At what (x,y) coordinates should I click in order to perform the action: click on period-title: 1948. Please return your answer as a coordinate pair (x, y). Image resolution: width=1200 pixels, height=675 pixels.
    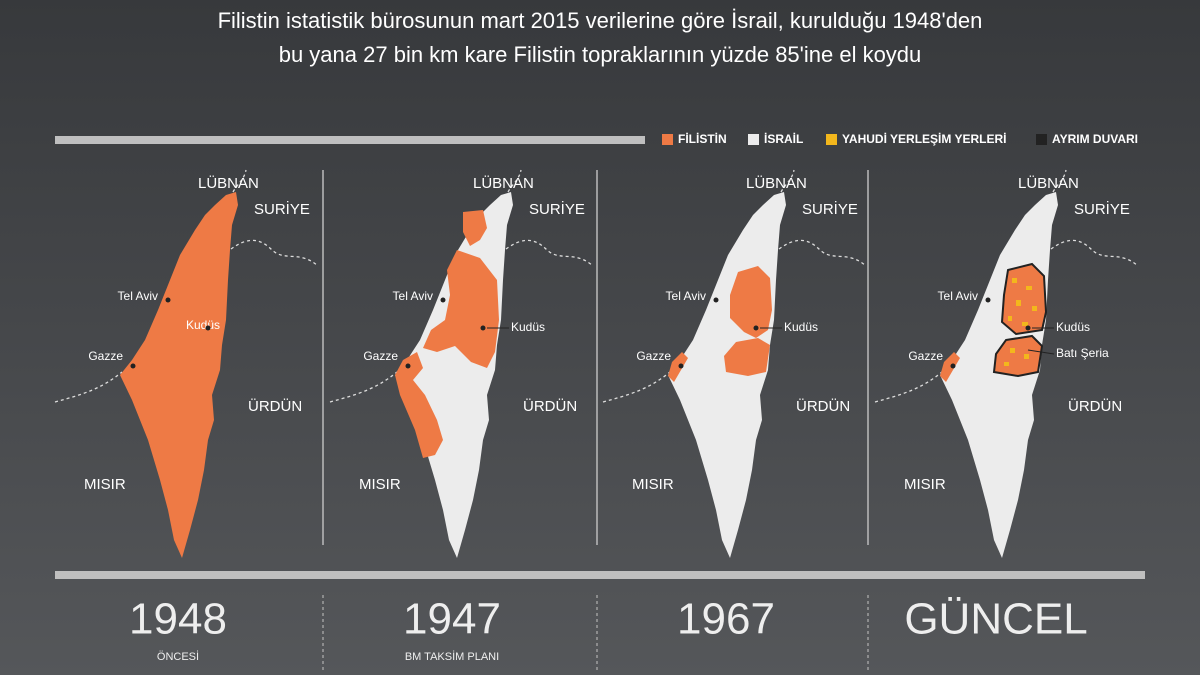
    Looking at the image, I should click on (178, 619).